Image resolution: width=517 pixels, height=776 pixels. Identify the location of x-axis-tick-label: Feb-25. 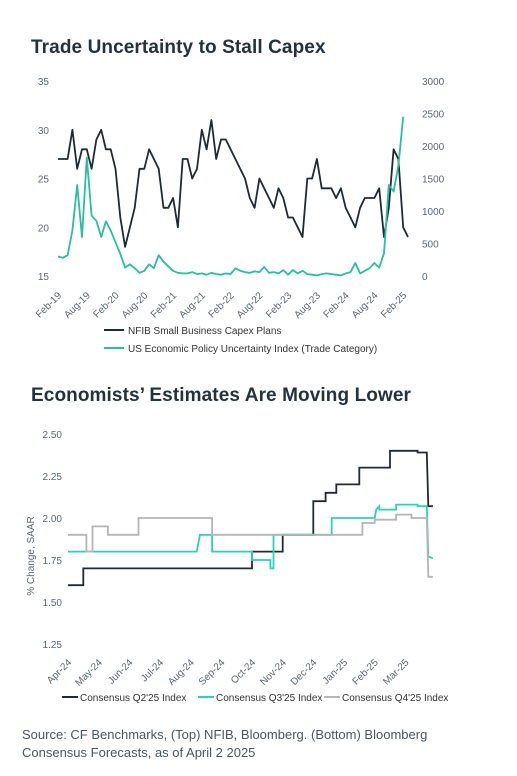
(366, 672).